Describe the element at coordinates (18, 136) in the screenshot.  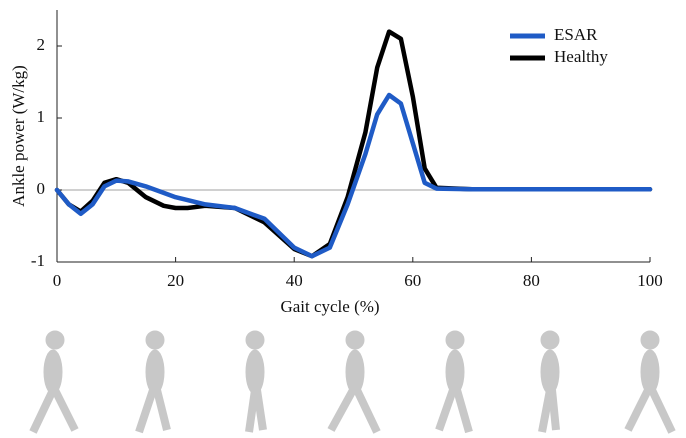
I see `y-axis-label: Ankle power (W/kg)` at that location.